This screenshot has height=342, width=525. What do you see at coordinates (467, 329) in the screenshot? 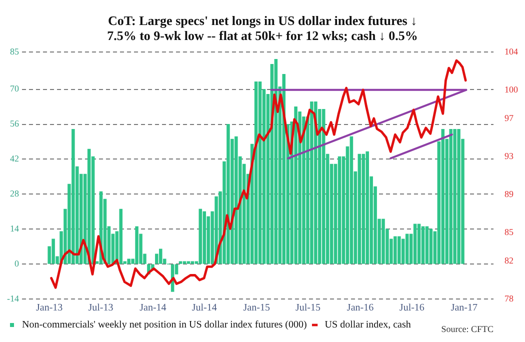
I see `source-note: Source: CFTC` at bounding box center [467, 329].